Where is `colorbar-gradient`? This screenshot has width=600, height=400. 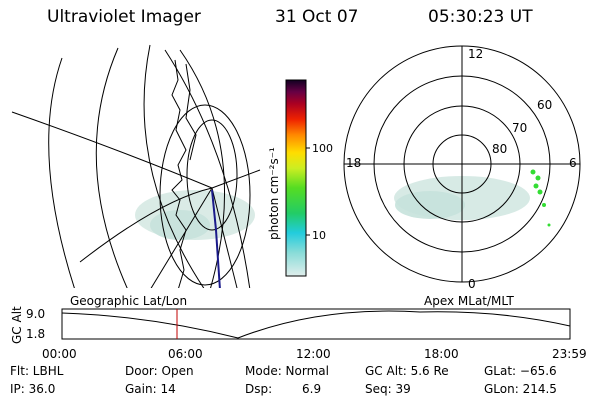 colorbar-gradient is located at coordinates (296, 178).